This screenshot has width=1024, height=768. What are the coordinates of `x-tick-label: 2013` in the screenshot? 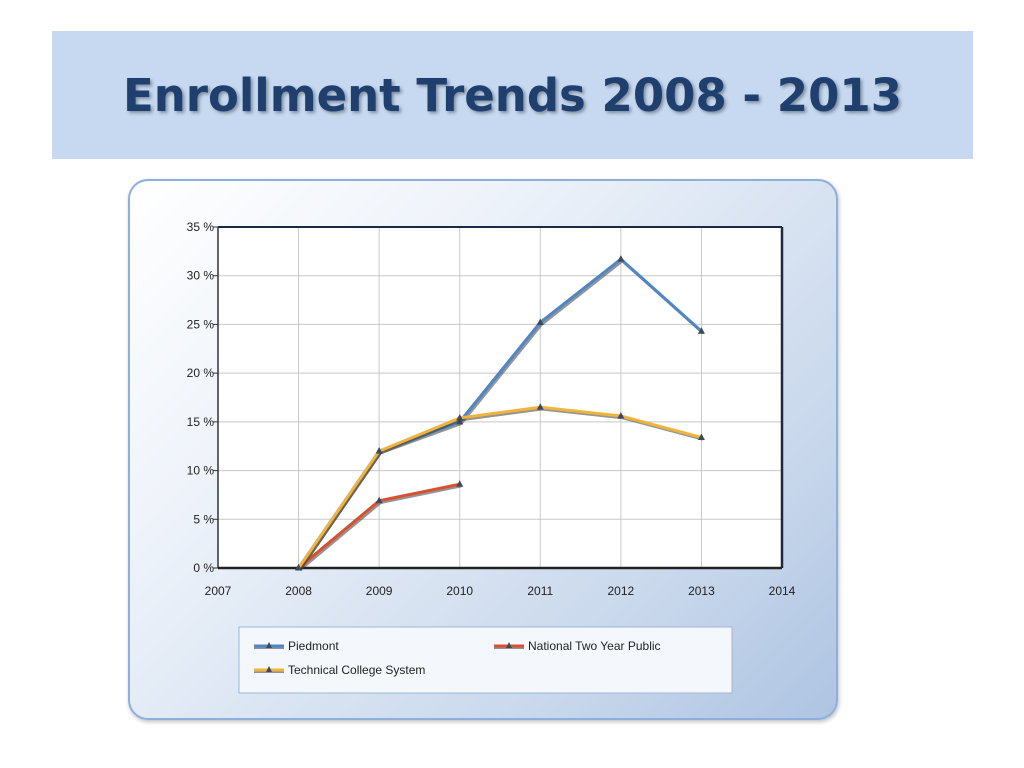 It's located at (701, 591).